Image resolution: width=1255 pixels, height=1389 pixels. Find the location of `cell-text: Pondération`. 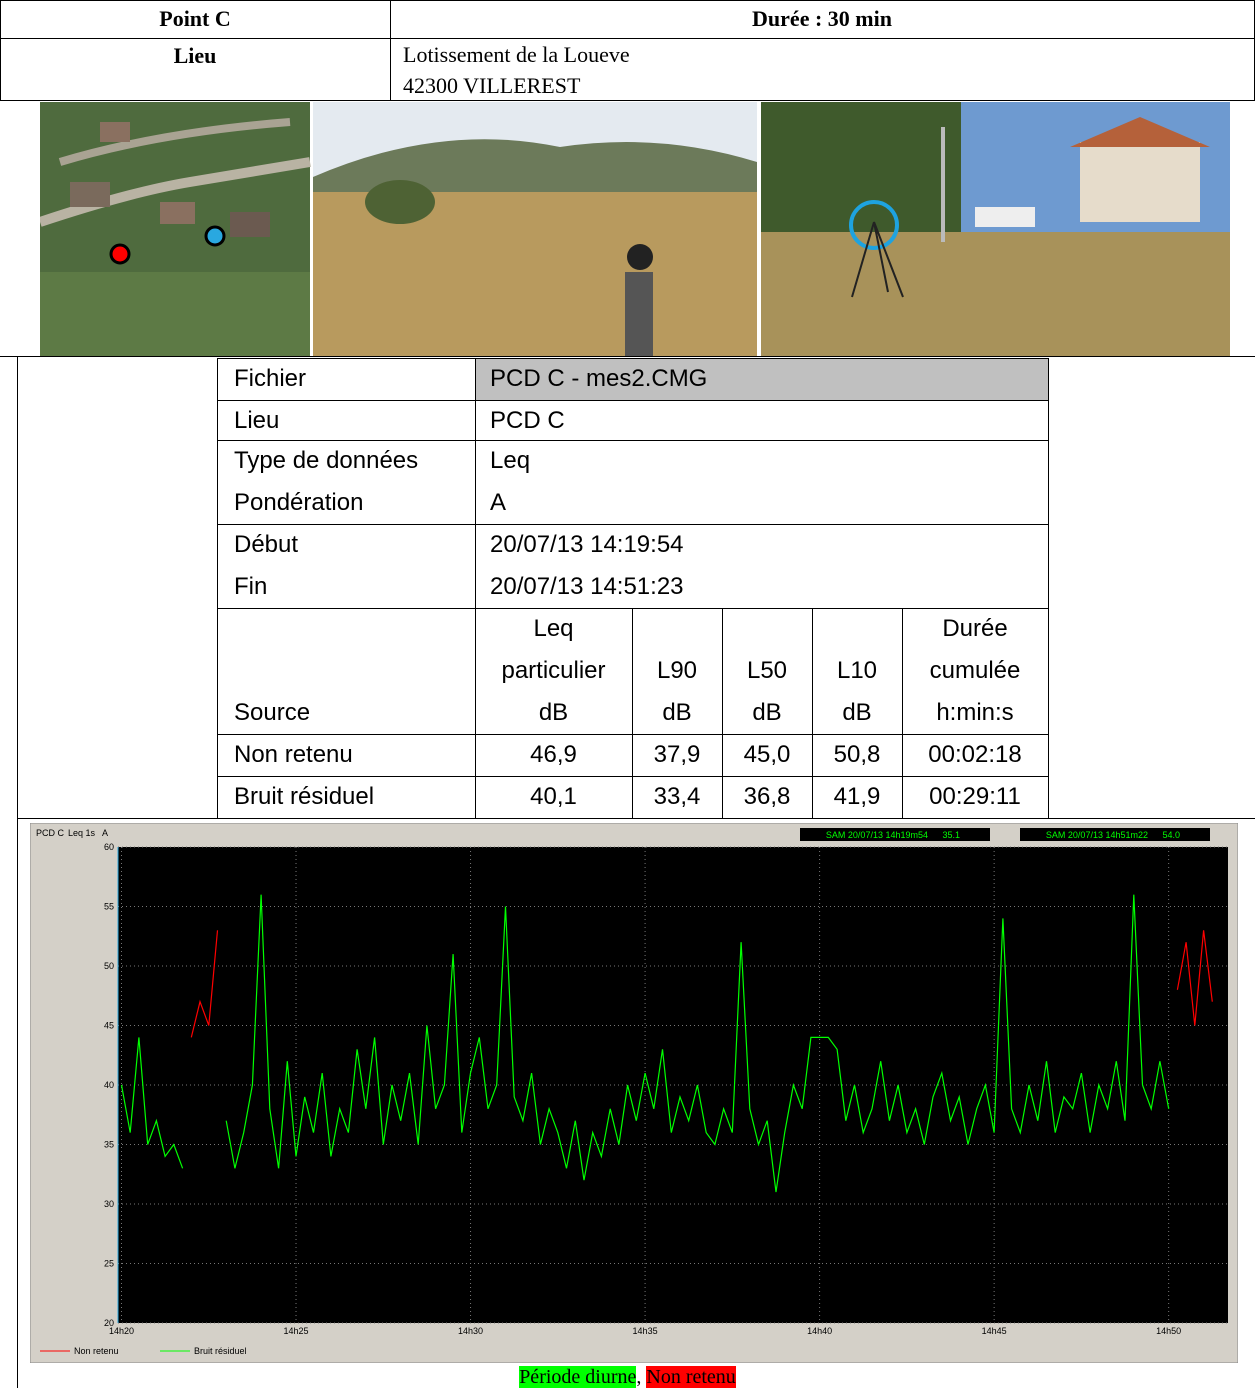

cell-text: Pondération is located at coordinates (299, 502).